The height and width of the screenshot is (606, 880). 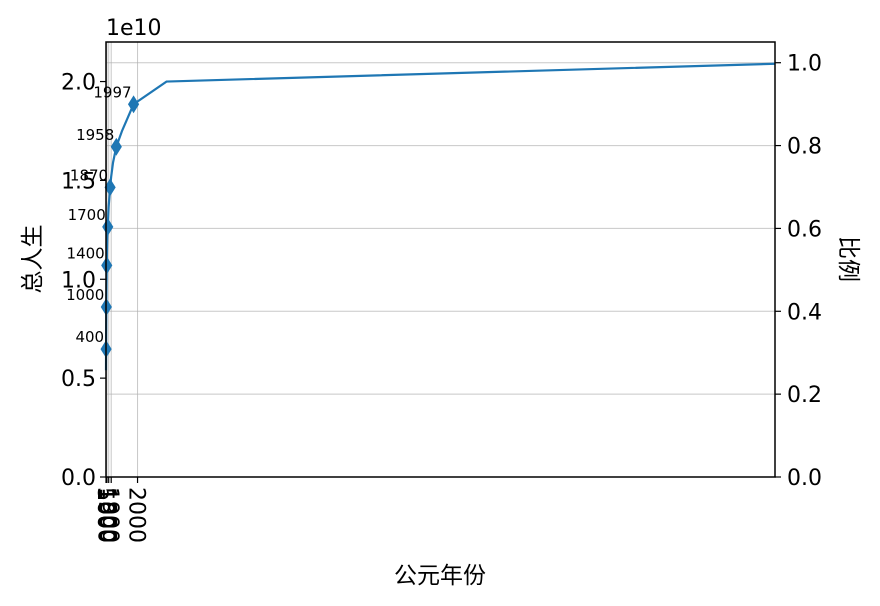 What do you see at coordinates (798, 271) in the screenshot?
I see `y-axis-right: 0.0 0.2 0.4 0.6 0.8 1.0` at bounding box center [798, 271].